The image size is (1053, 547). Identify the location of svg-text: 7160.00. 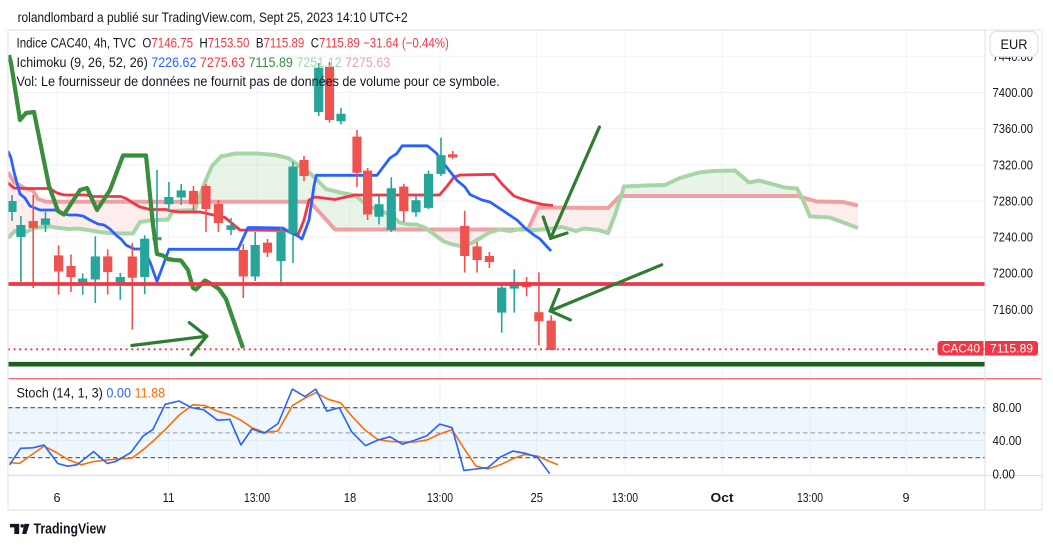
(1013, 310).